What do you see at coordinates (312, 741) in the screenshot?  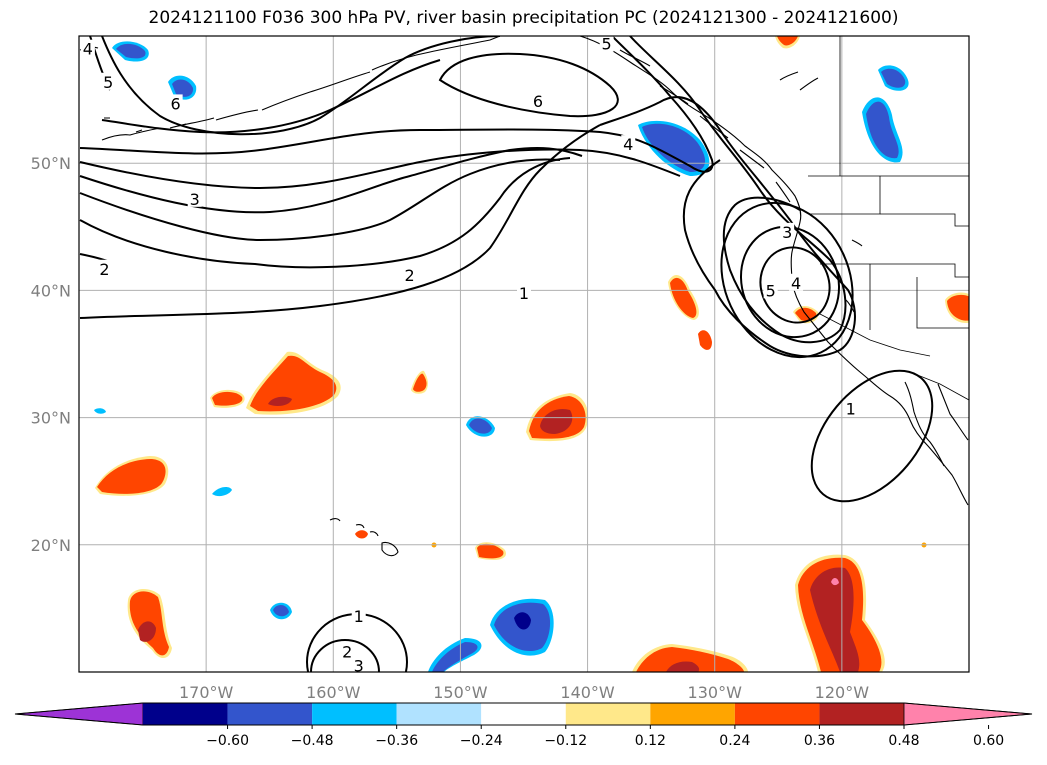 I see `colorbar-tick-label: −0.48` at bounding box center [312, 741].